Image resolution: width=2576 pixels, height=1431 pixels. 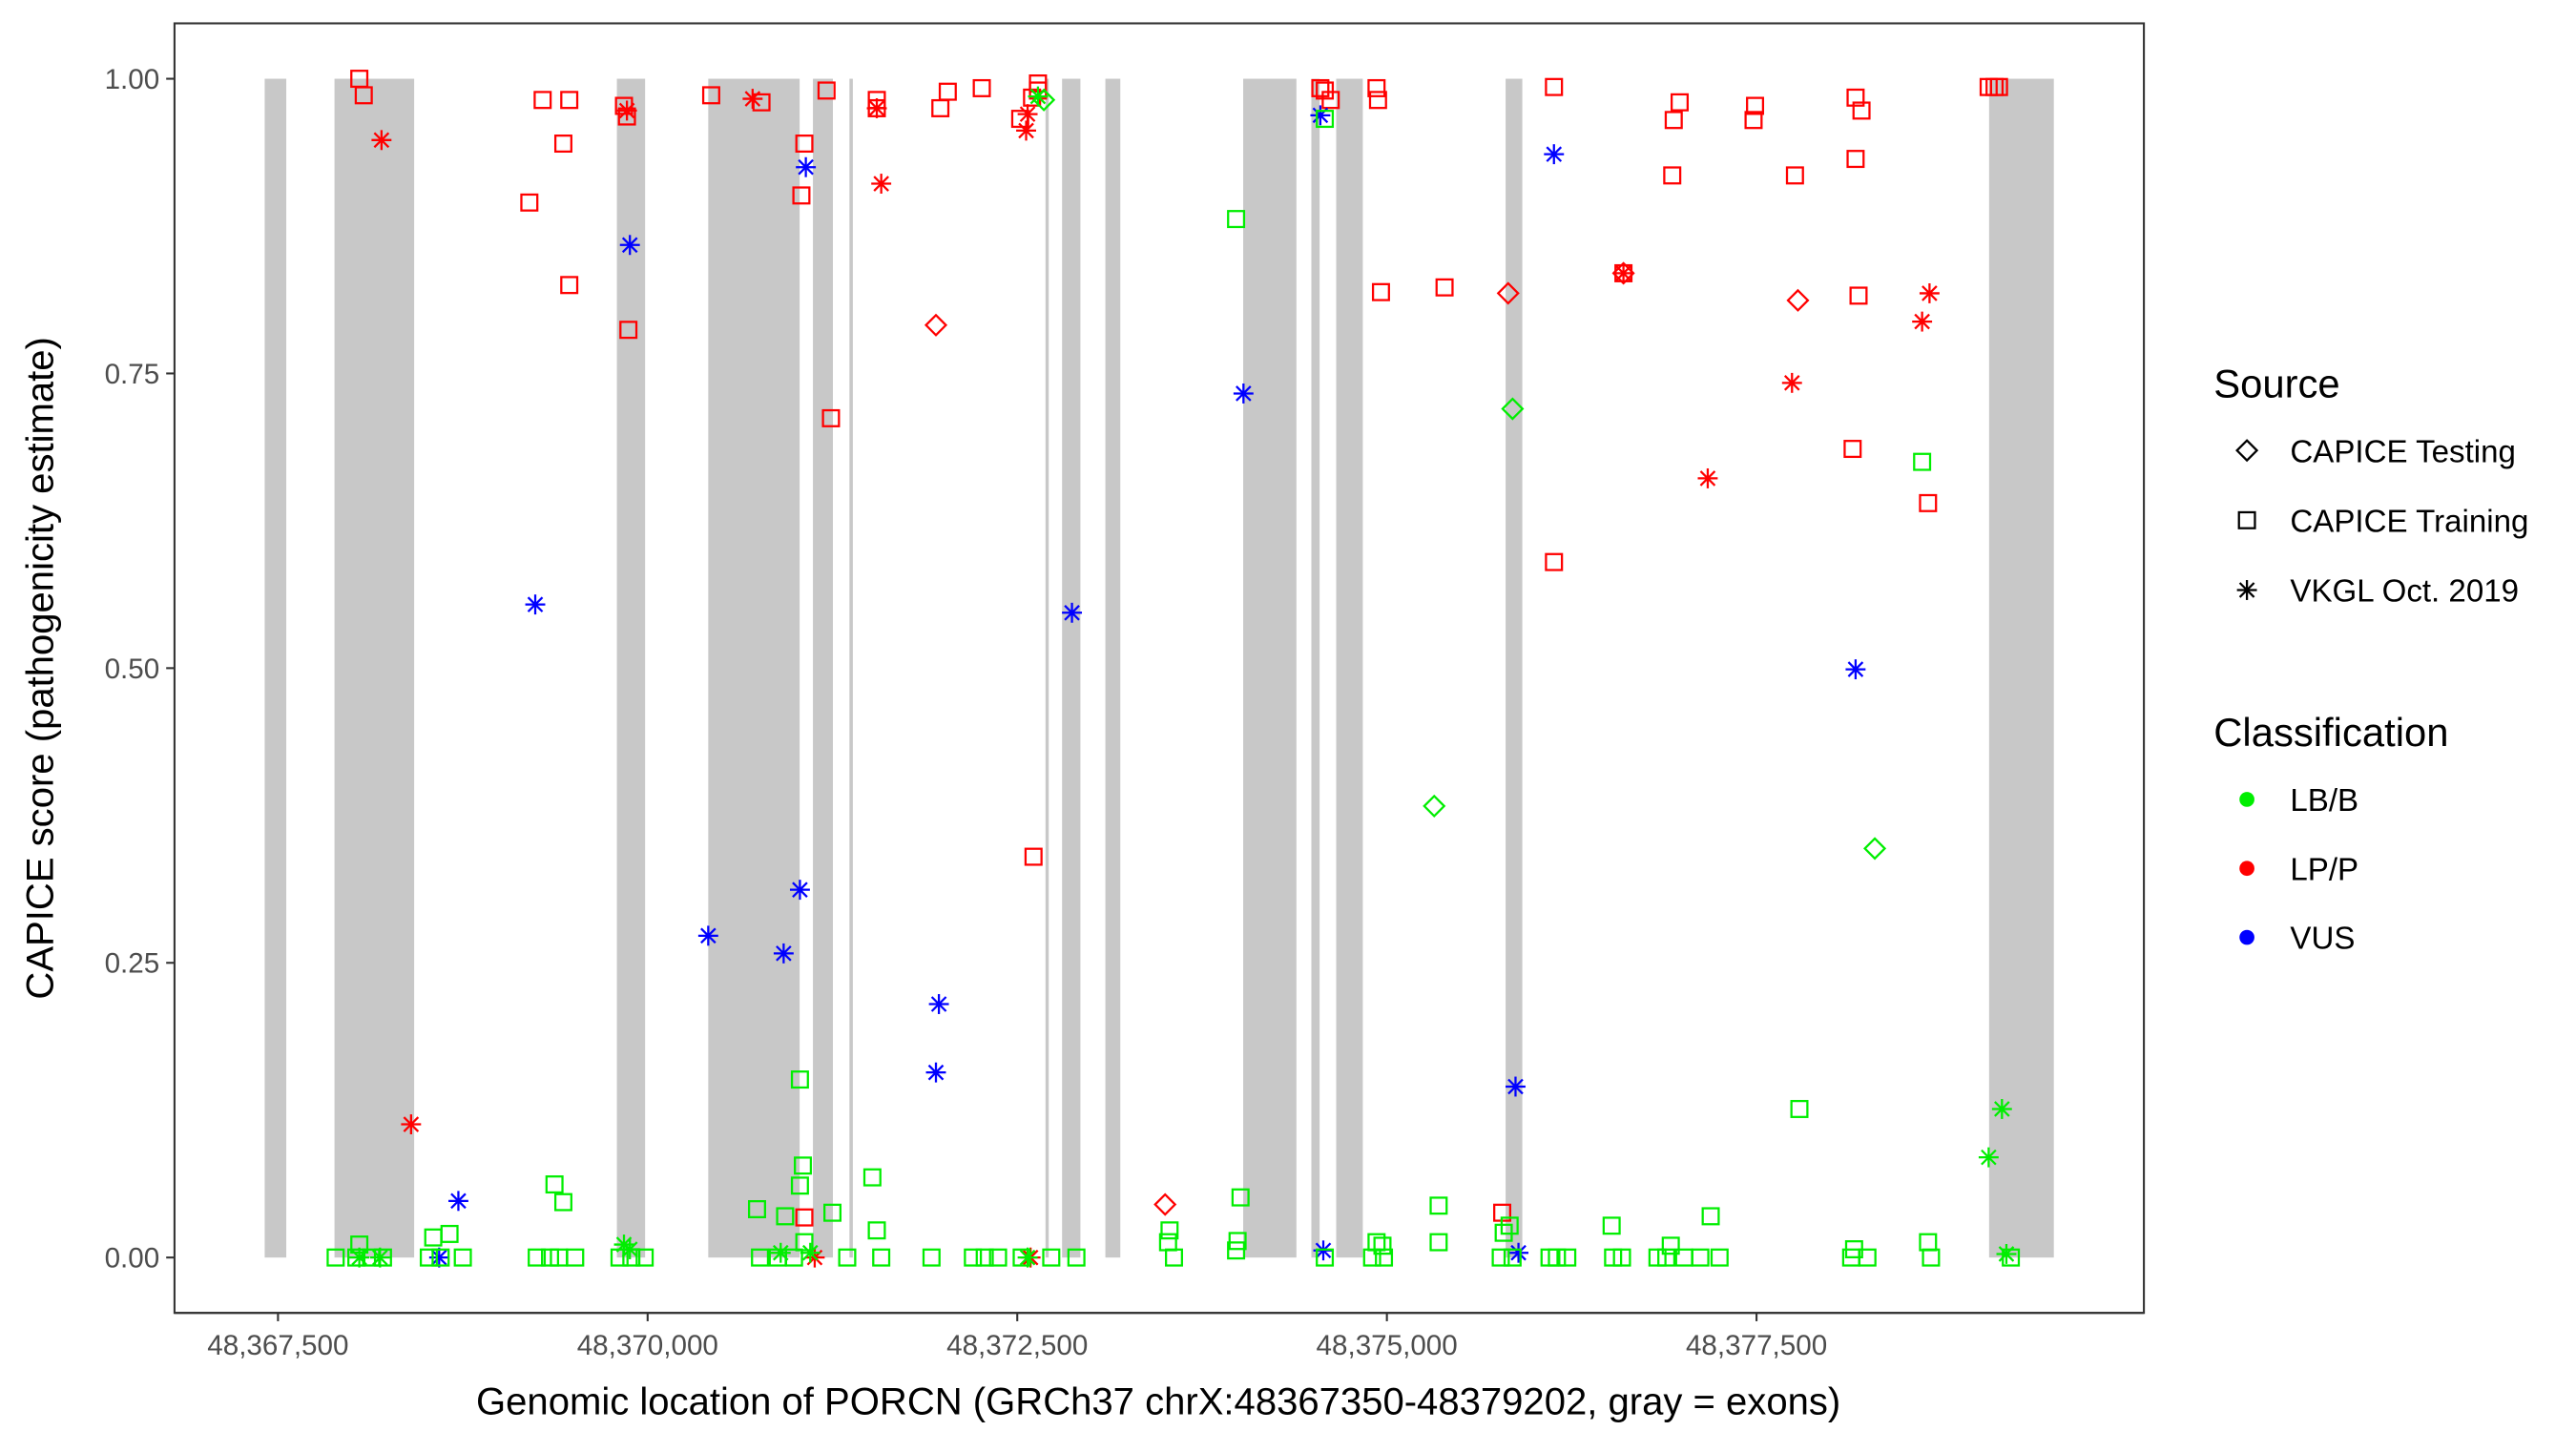 What do you see at coordinates (2246, 869) in the screenshot?
I see `legend-dot-icon` at bounding box center [2246, 869].